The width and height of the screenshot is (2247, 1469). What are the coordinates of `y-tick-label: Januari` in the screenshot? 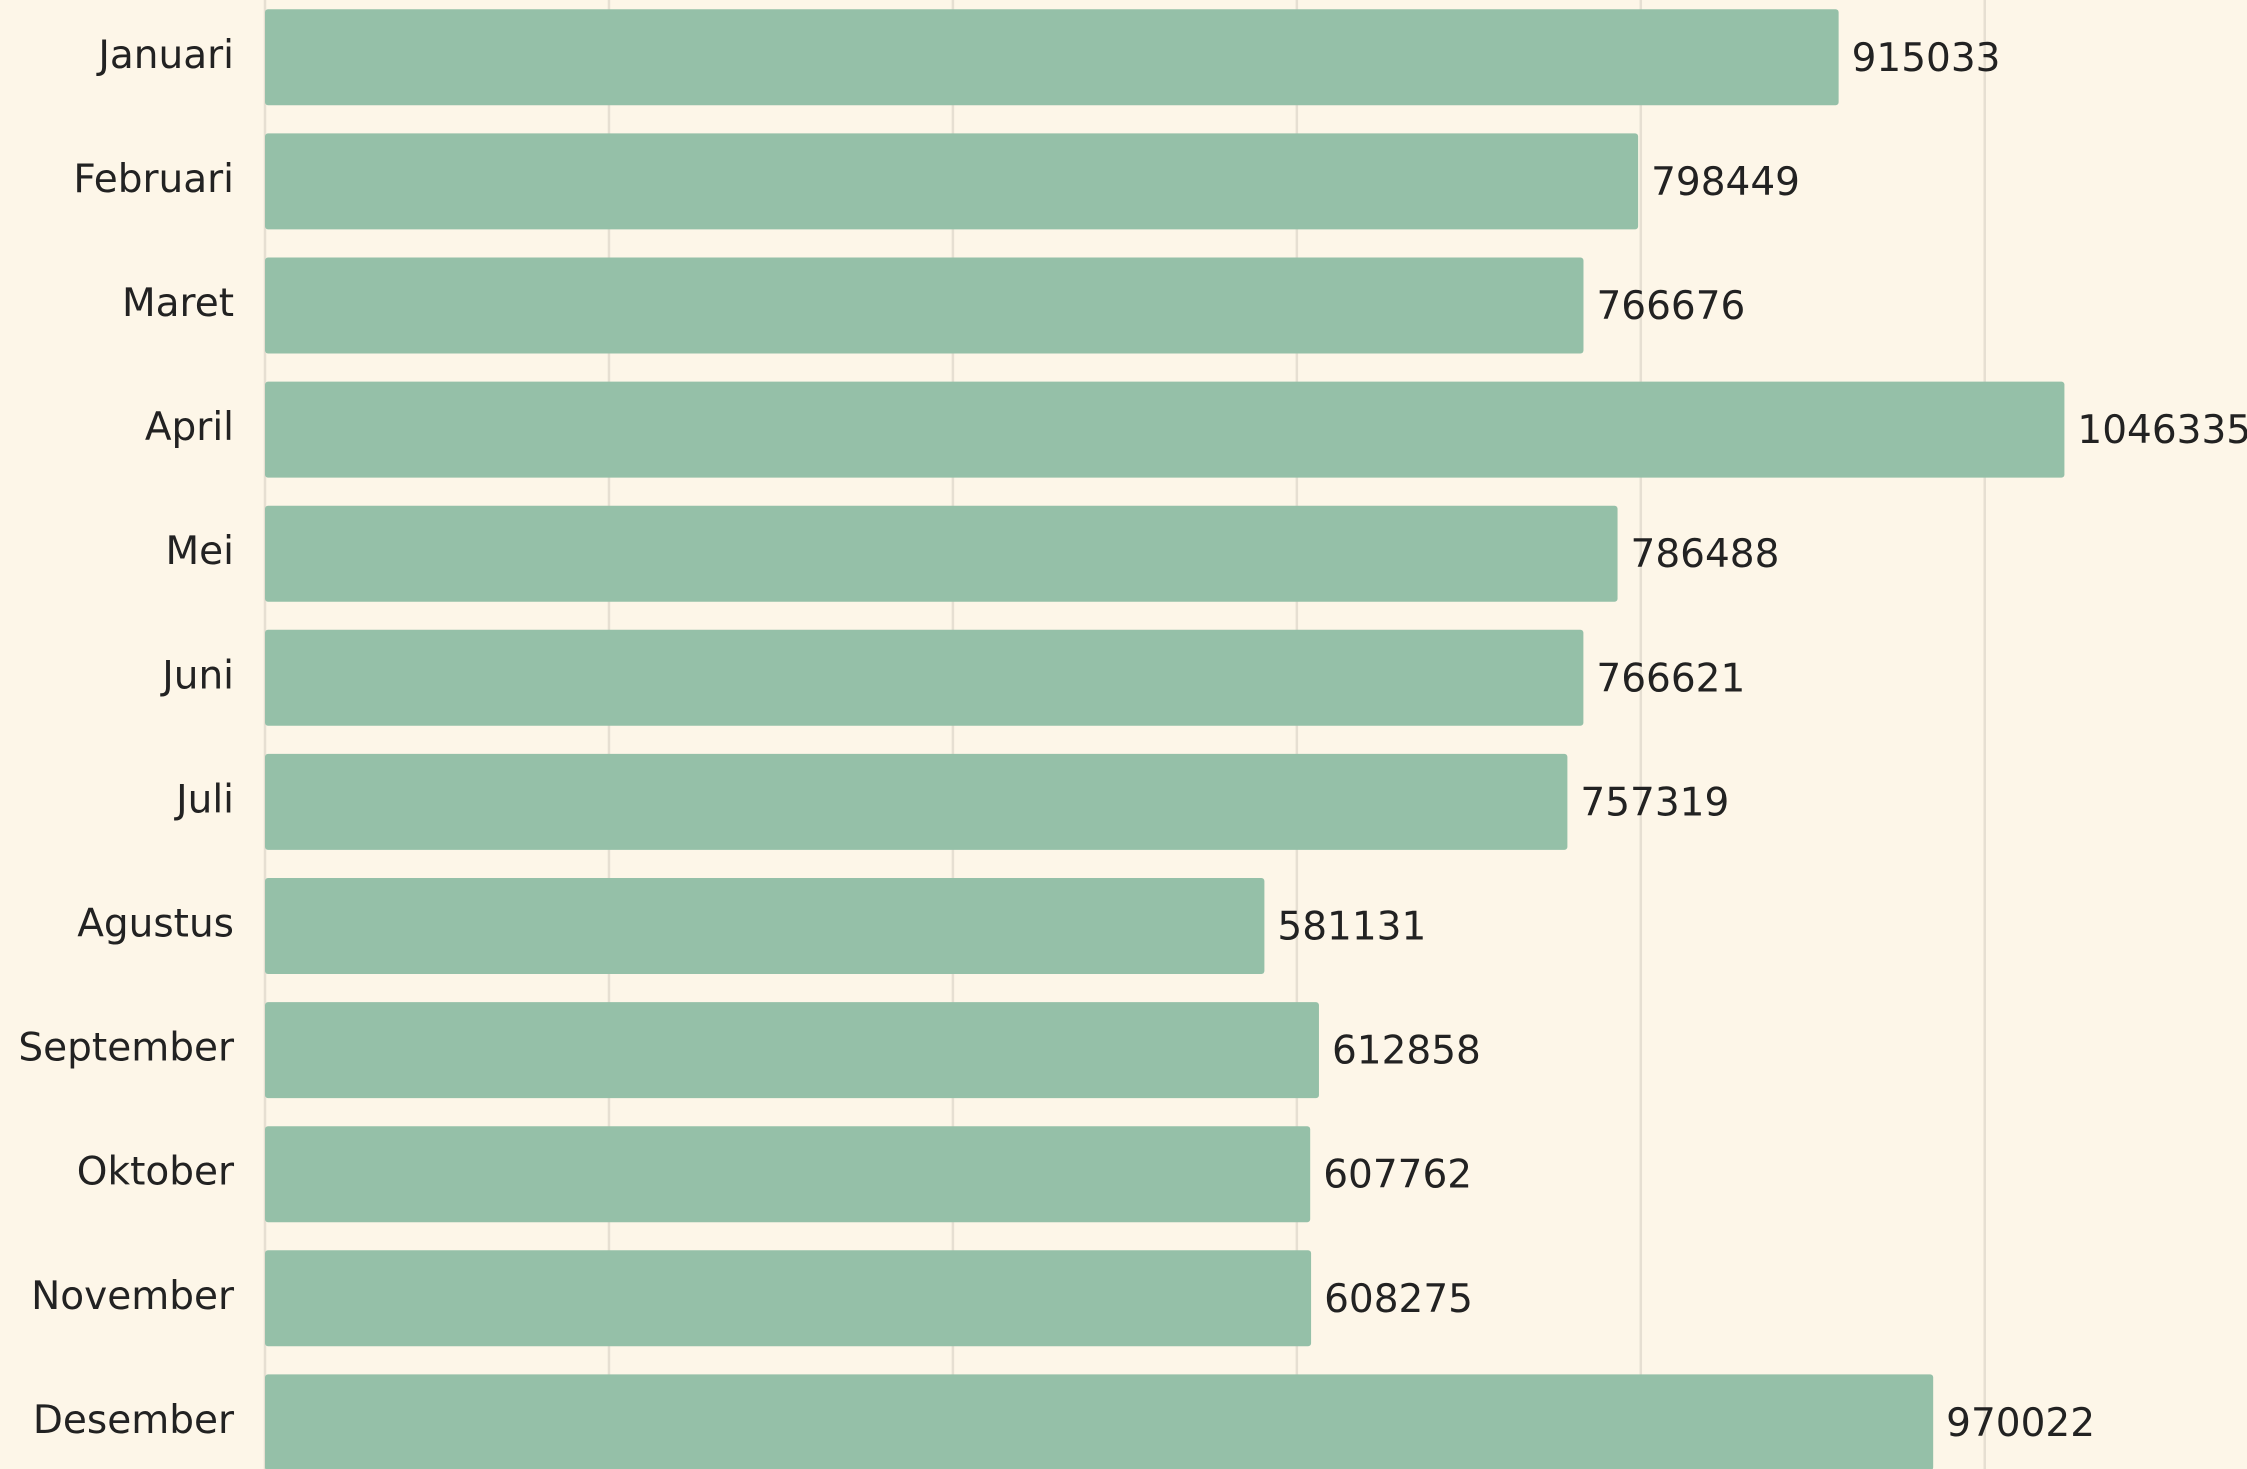 It's located at (164, 55).